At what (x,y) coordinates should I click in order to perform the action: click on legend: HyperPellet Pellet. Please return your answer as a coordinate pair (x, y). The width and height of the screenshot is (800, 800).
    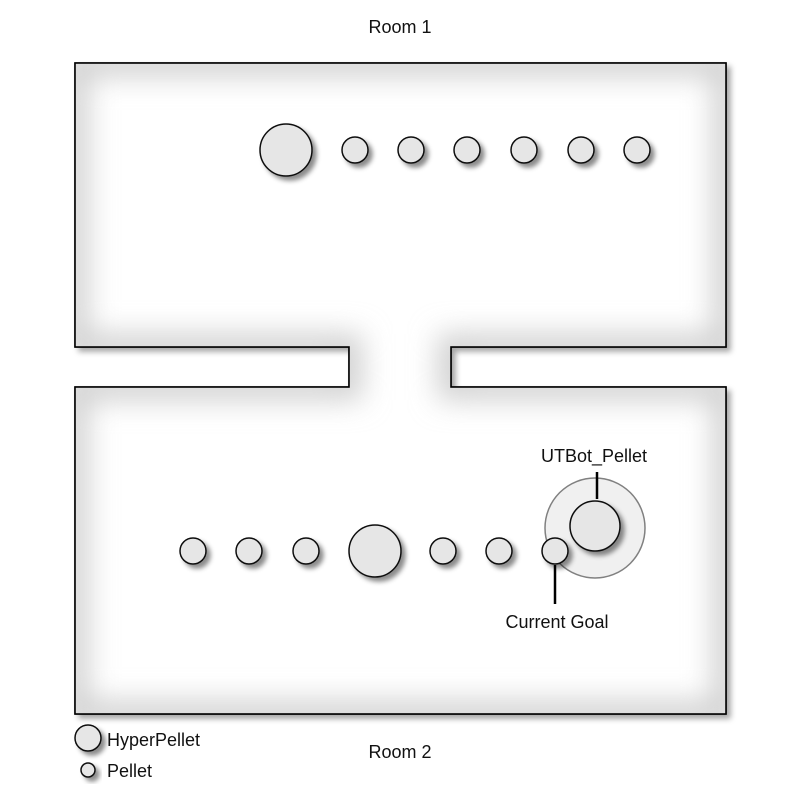
    Looking at the image, I should click on (137, 753).